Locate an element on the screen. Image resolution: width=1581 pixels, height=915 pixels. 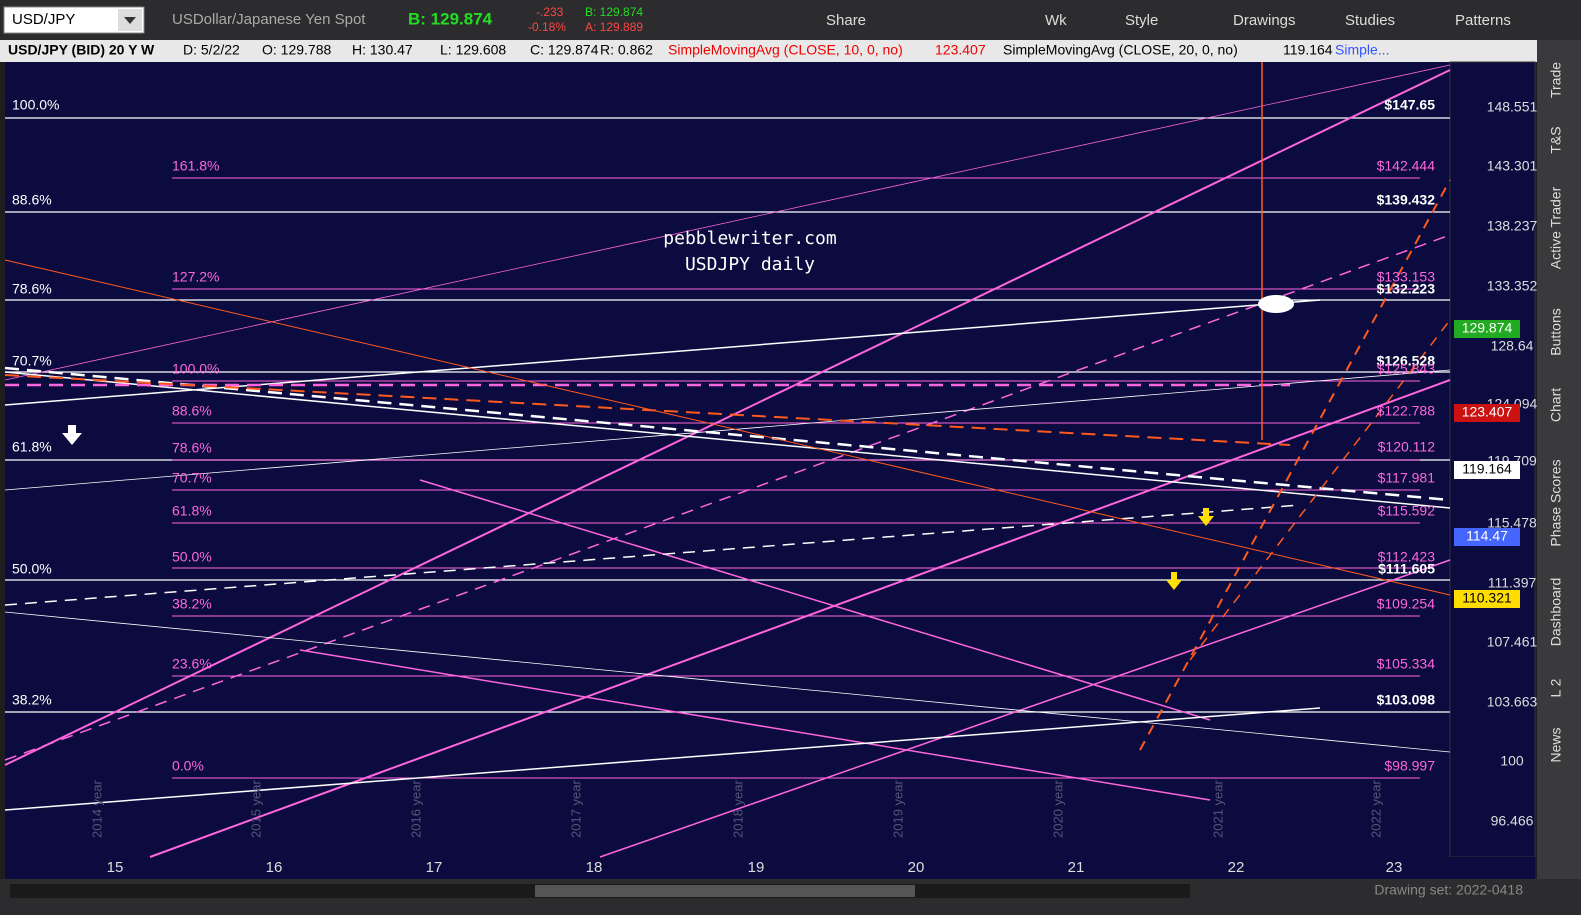
side-tab: Trade is located at coordinates (1556, 80).